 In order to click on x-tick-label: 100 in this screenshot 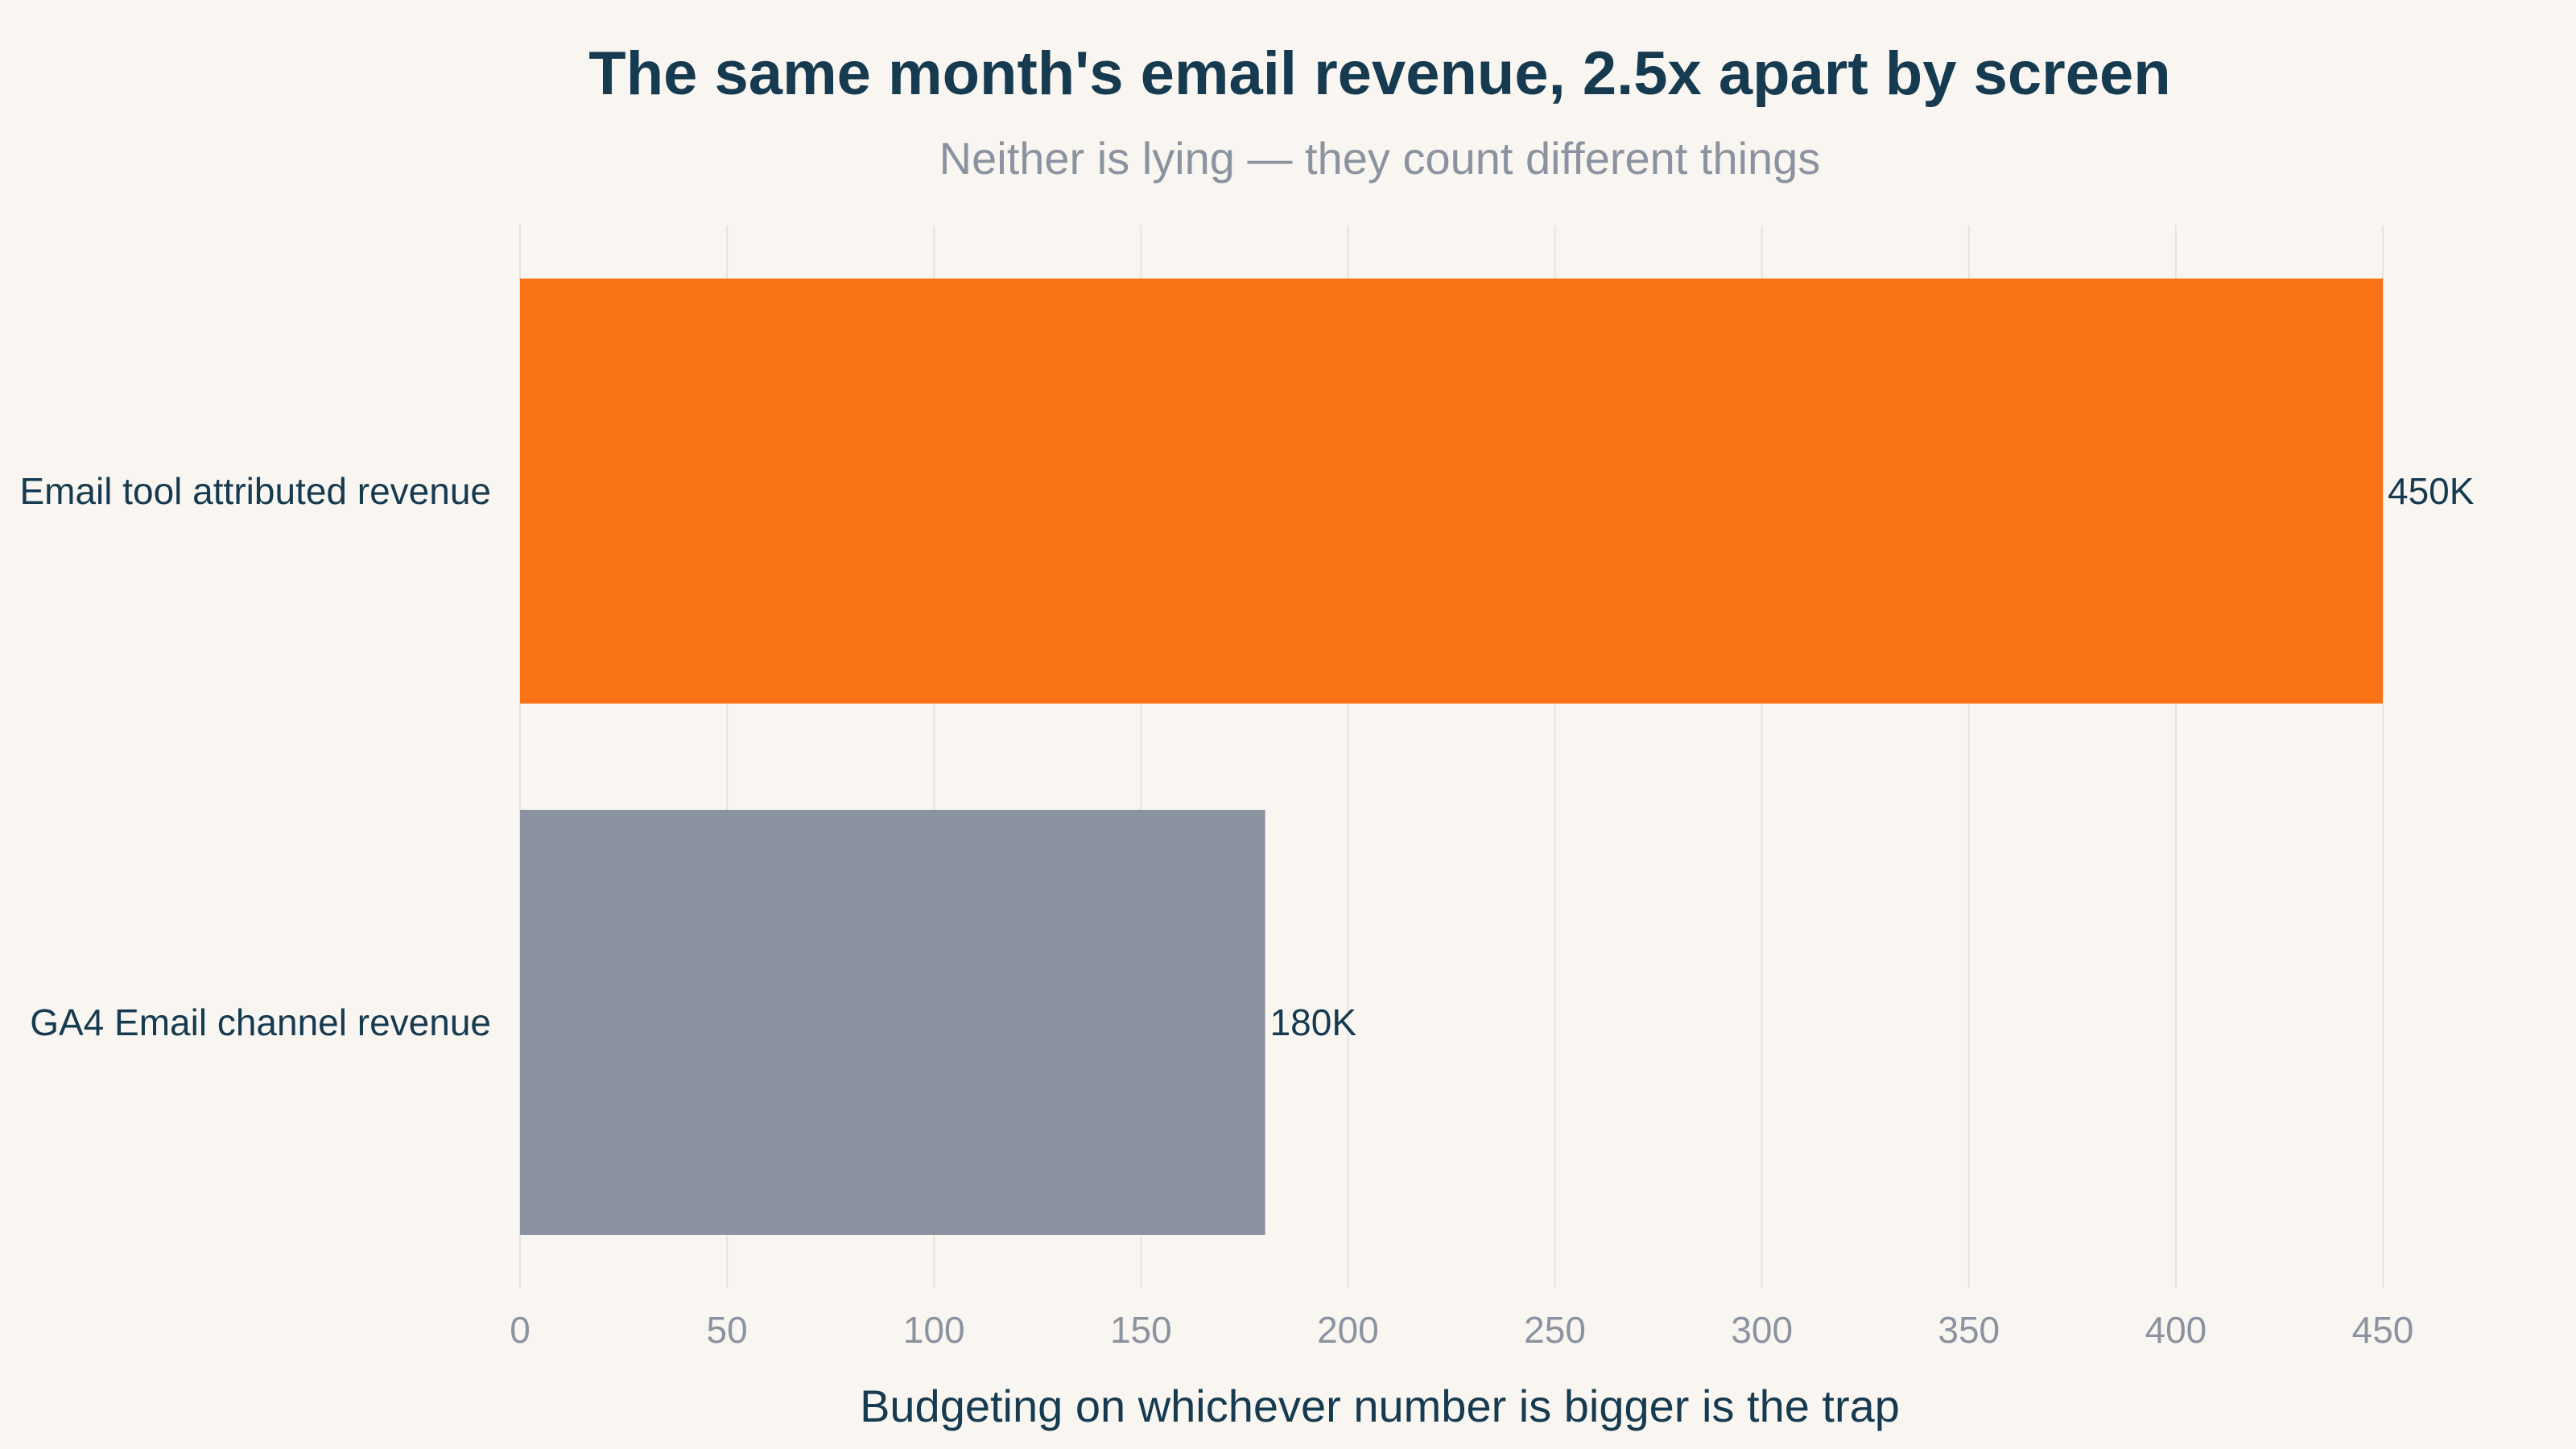, I will do `click(934, 1330)`.